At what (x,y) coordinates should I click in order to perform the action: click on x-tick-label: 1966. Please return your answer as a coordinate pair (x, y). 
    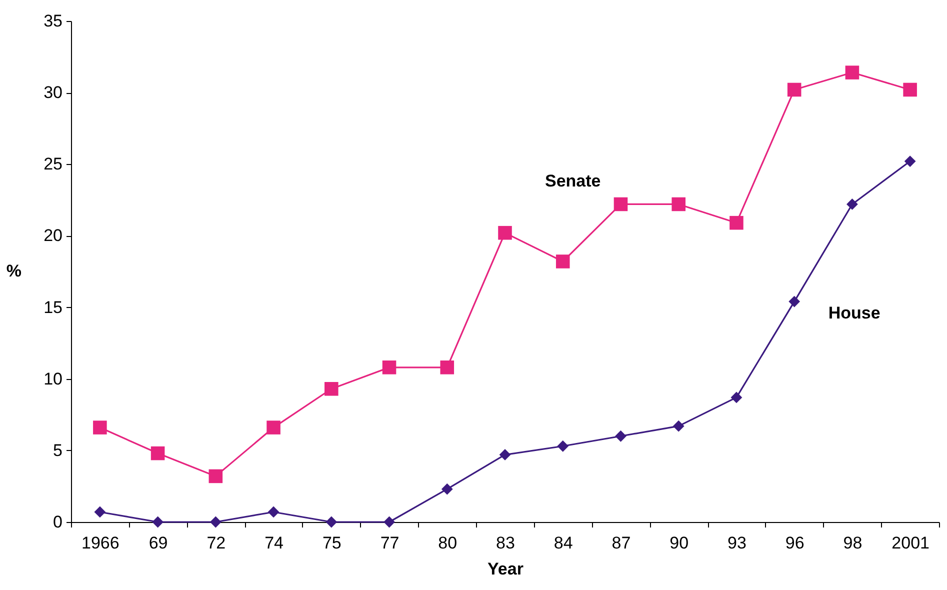
    Looking at the image, I should click on (101, 543).